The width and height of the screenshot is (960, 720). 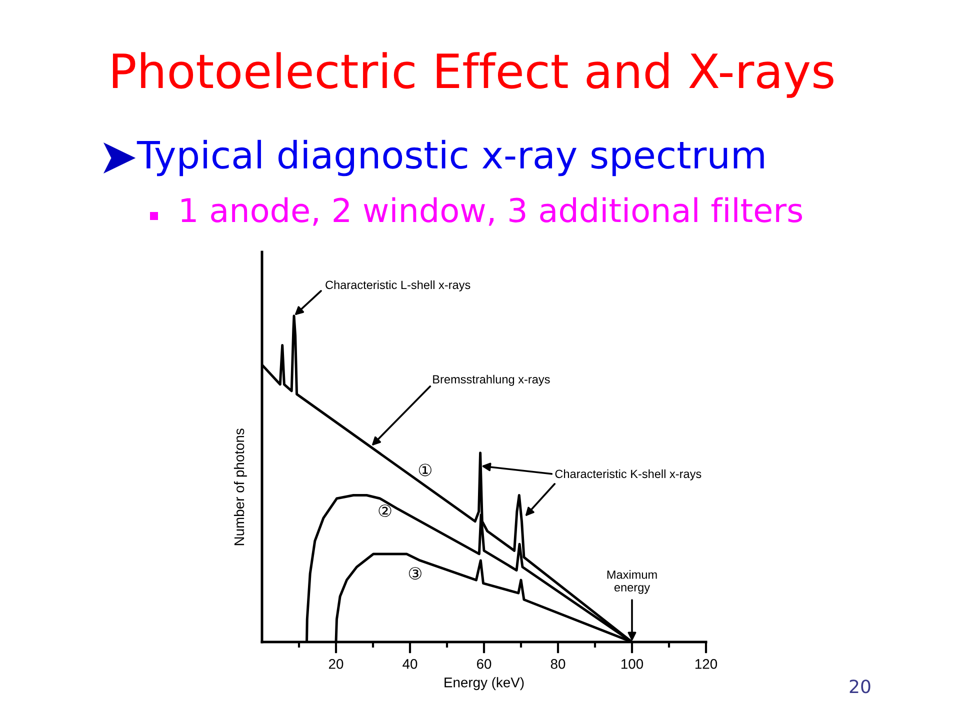 I want to click on annotation: Bremsstrahlung x-rays, so click(x=491, y=380).